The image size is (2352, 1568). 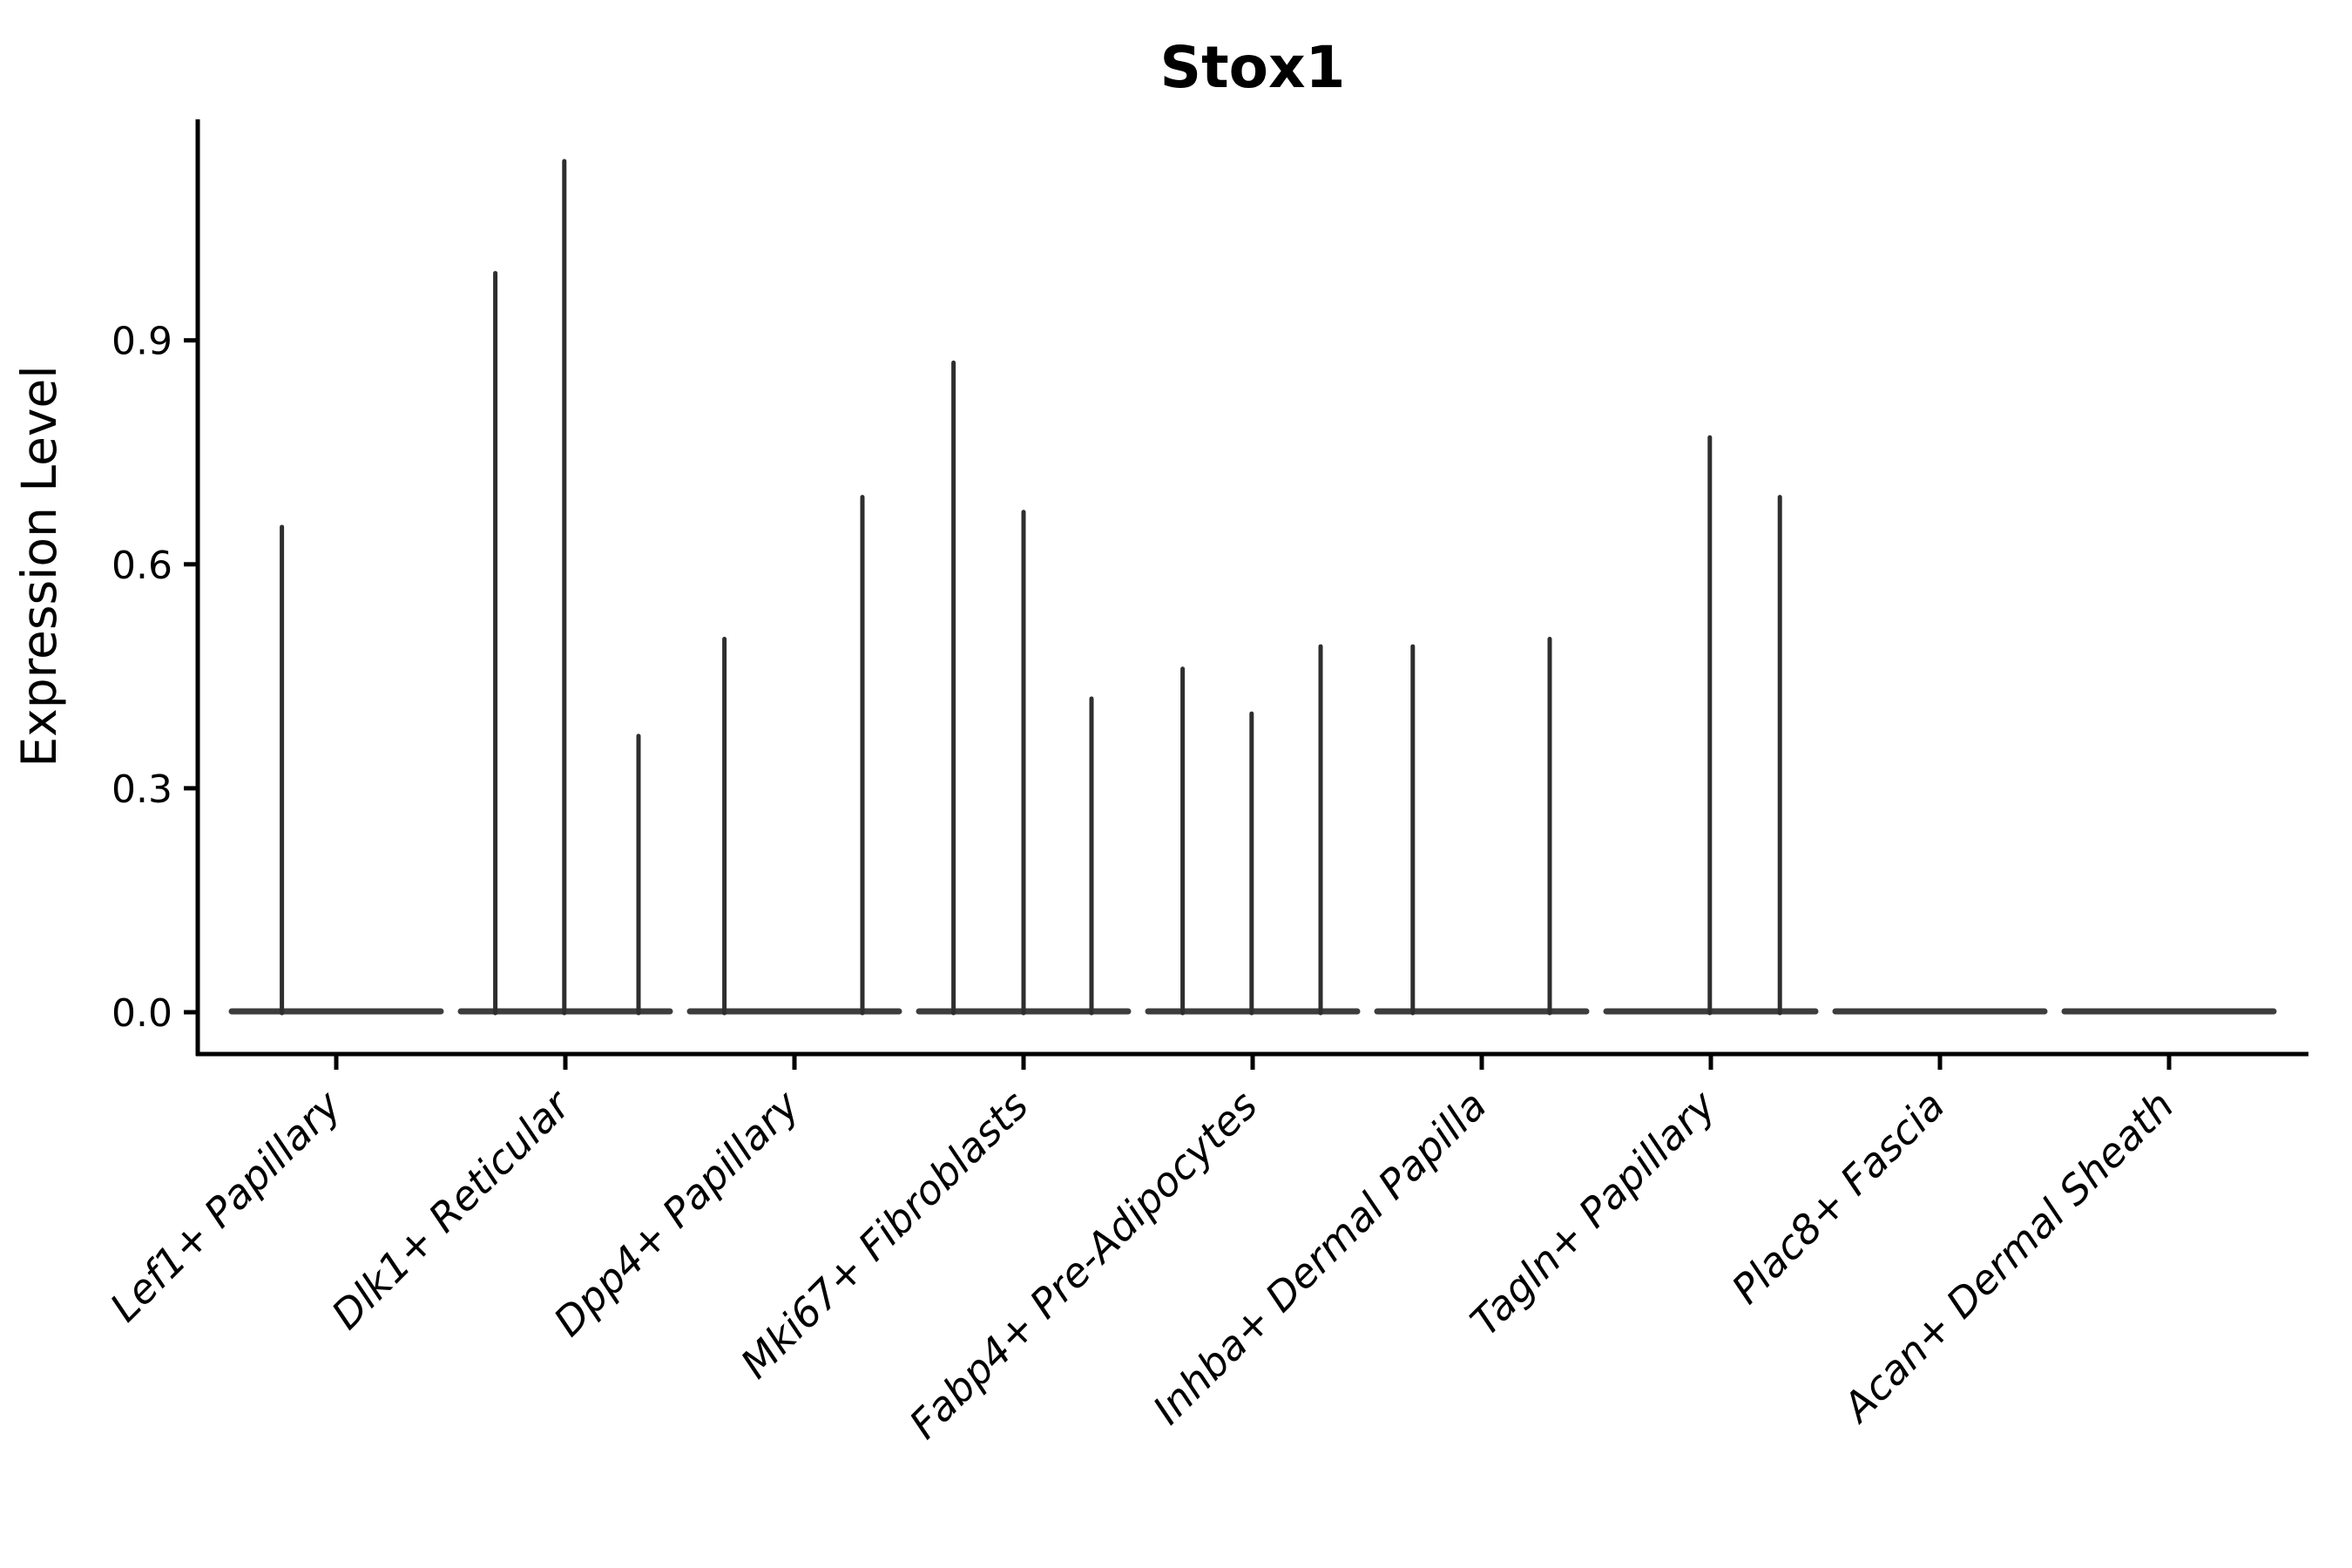 I want to click on y-tick-label: 0.0, so click(x=142, y=1014).